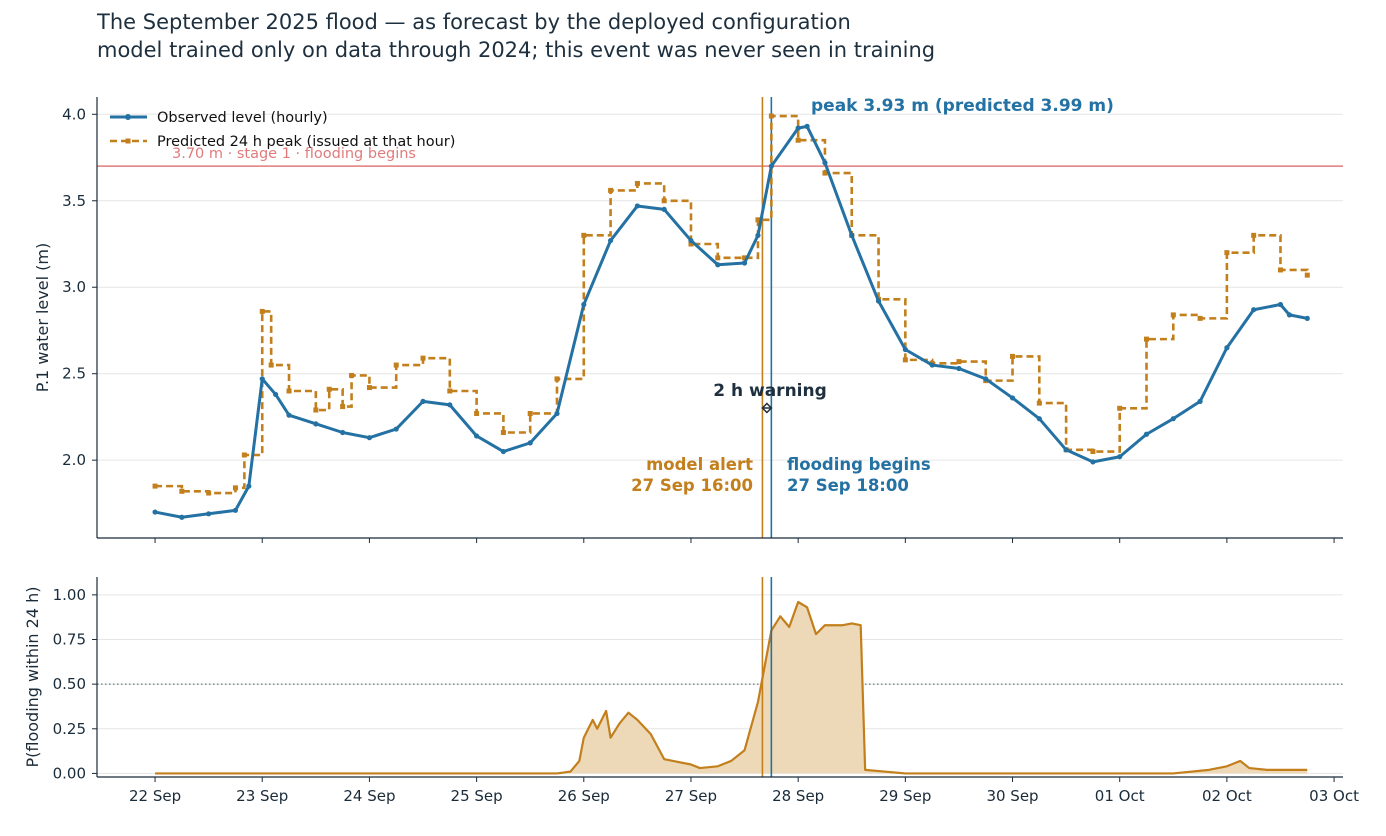  Describe the element at coordinates (691, 796) in the screenshot. I see `x-tick-label: 27 Sep` at that location.